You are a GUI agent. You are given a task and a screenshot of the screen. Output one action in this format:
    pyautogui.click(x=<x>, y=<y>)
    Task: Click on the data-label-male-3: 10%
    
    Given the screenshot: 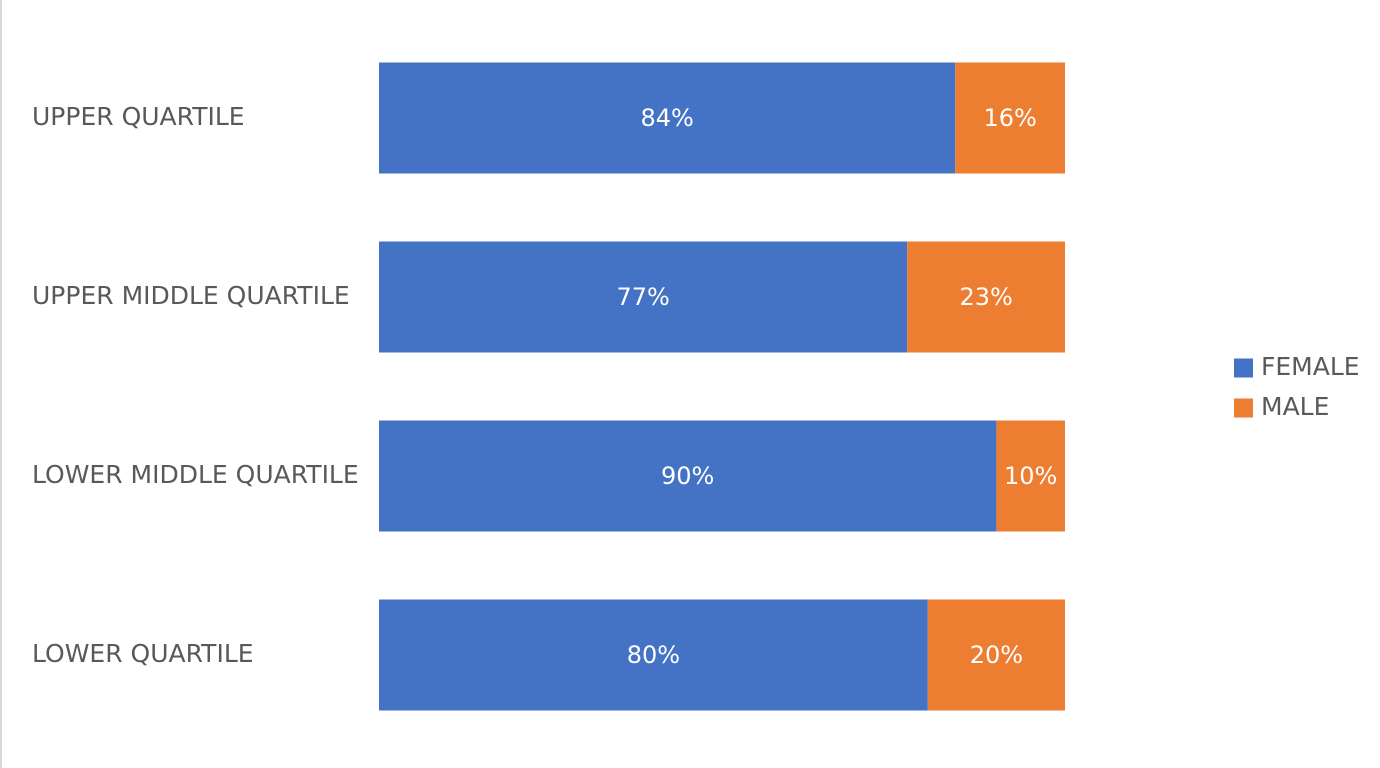 What is the action you would take?
    pyautogui.click(x=1030, y=476)
    